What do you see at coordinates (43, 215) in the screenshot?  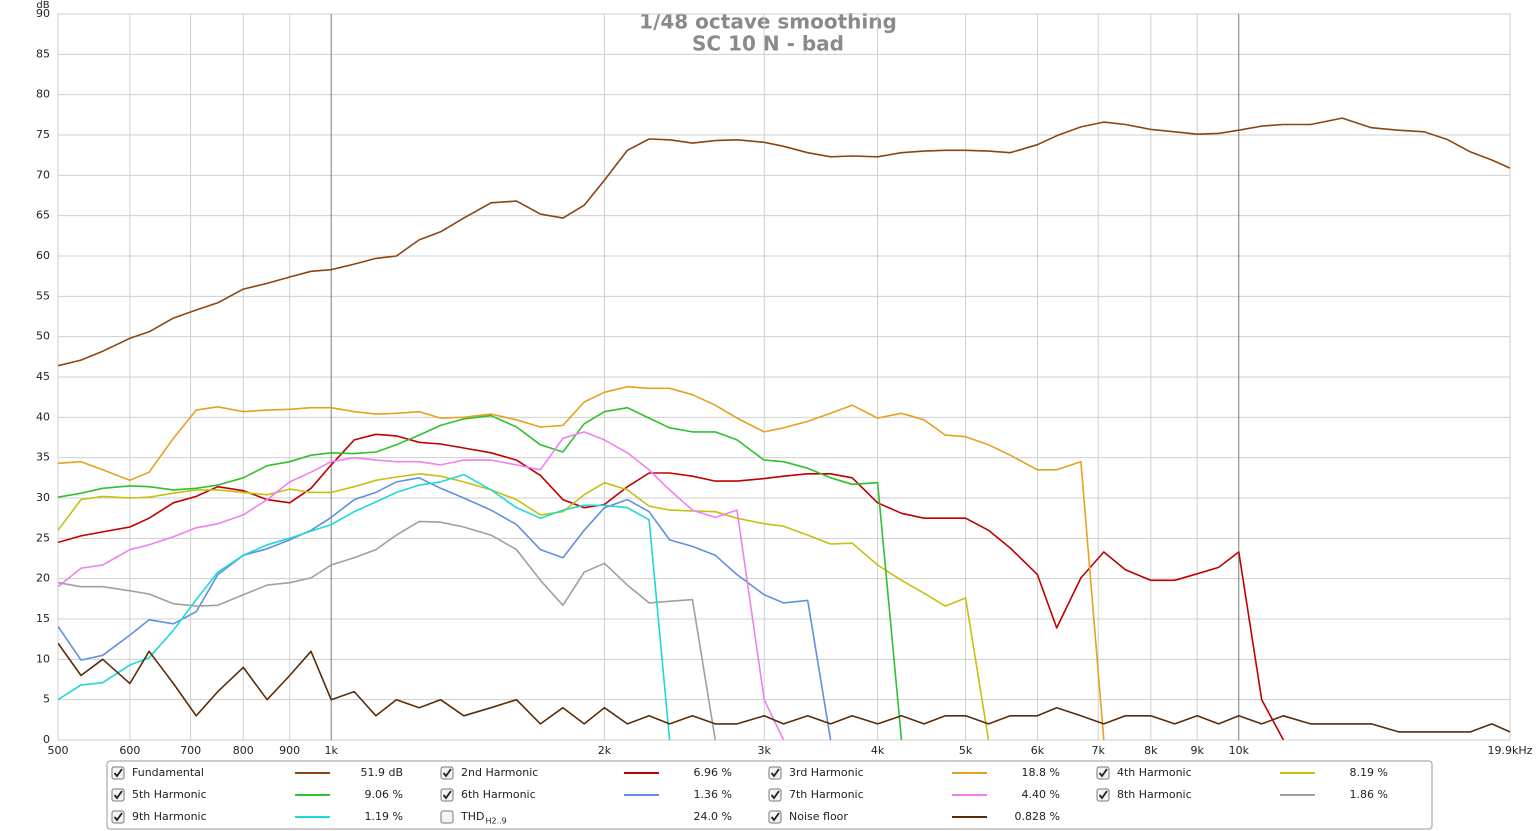 I see `y-tick-label: 65` at bounding box center [43, 215].